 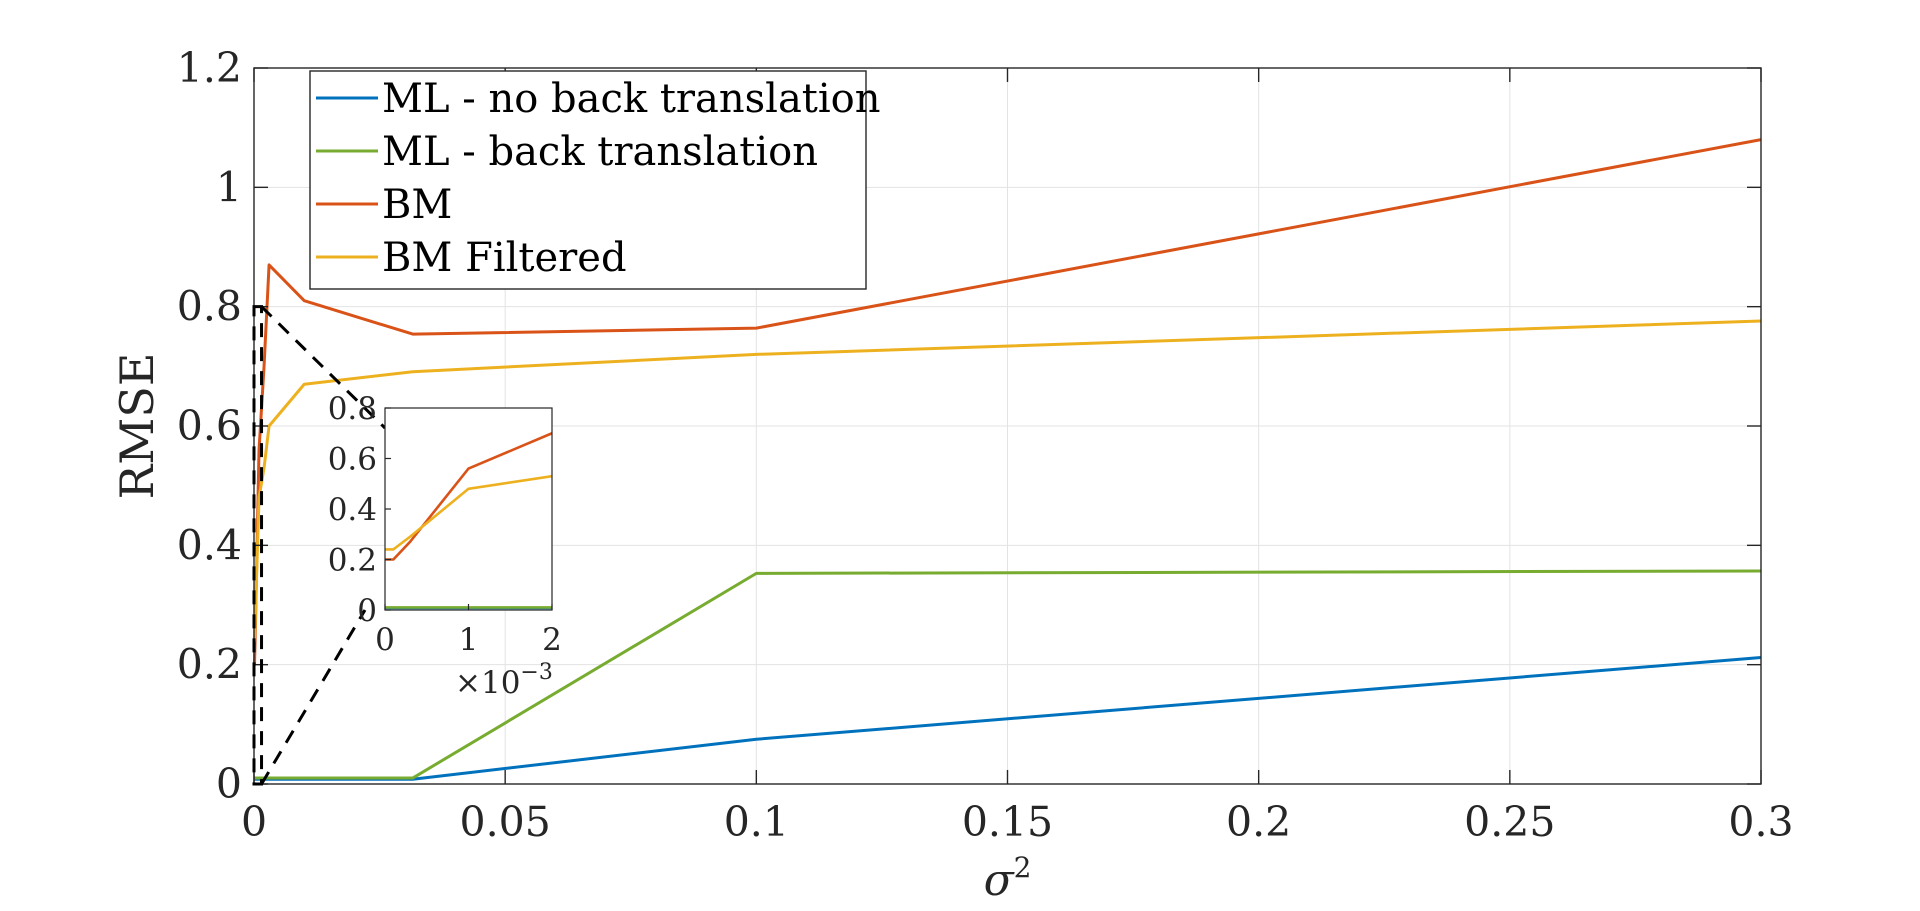 What do you see at coordinates (1008, 878) in the screenshot?
I see `x-axis-title: σ2` at bounding box center [1008, 878].